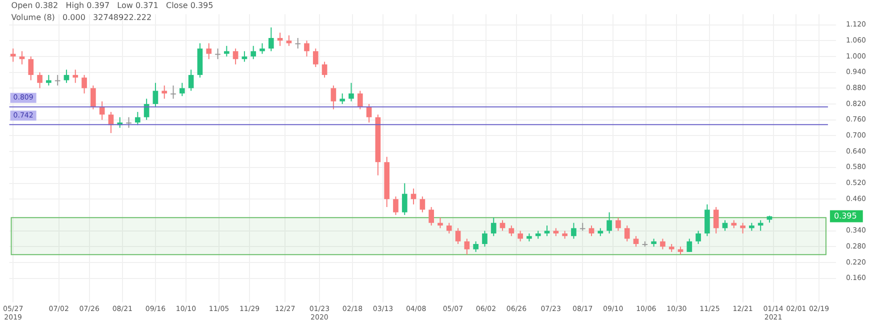  Describe the element at coordinates (845, 215) in the screenshot. I see `annotation: 0.395` at that location.